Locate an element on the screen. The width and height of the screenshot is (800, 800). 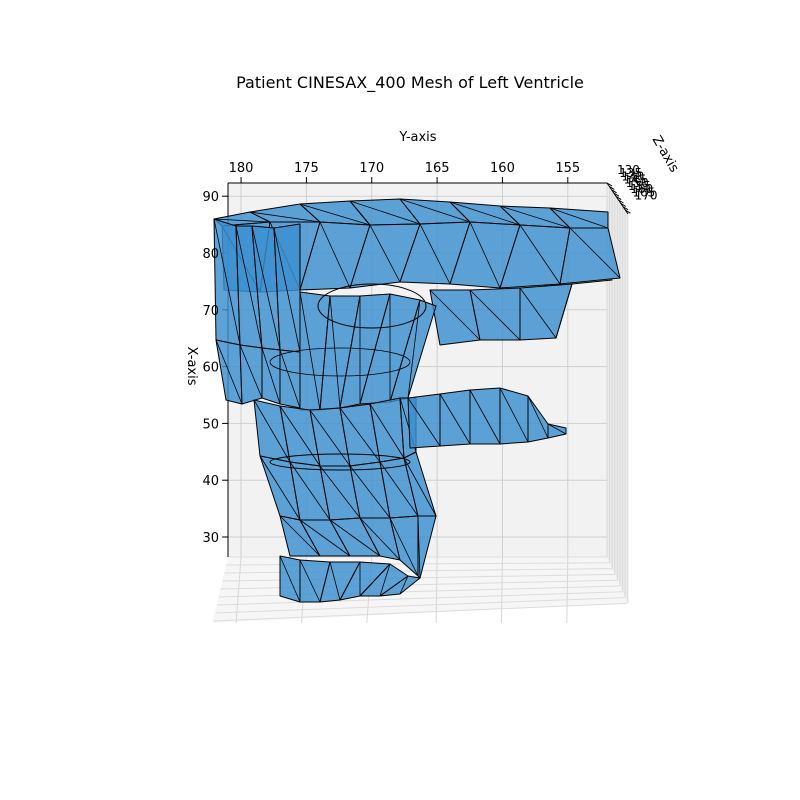
z-tick-label: 135 is located at coordinates (630, 173).